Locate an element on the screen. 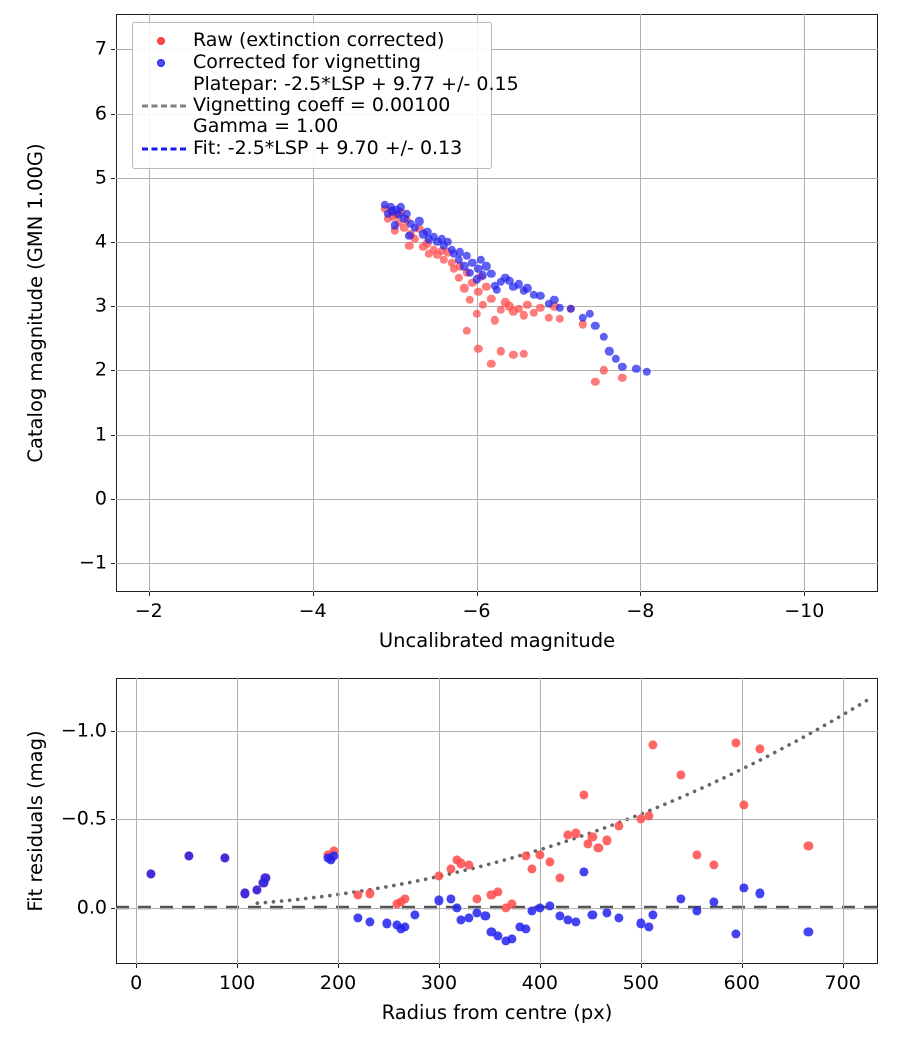  y-tick-label: 6 is located at coordinates (100, 113).